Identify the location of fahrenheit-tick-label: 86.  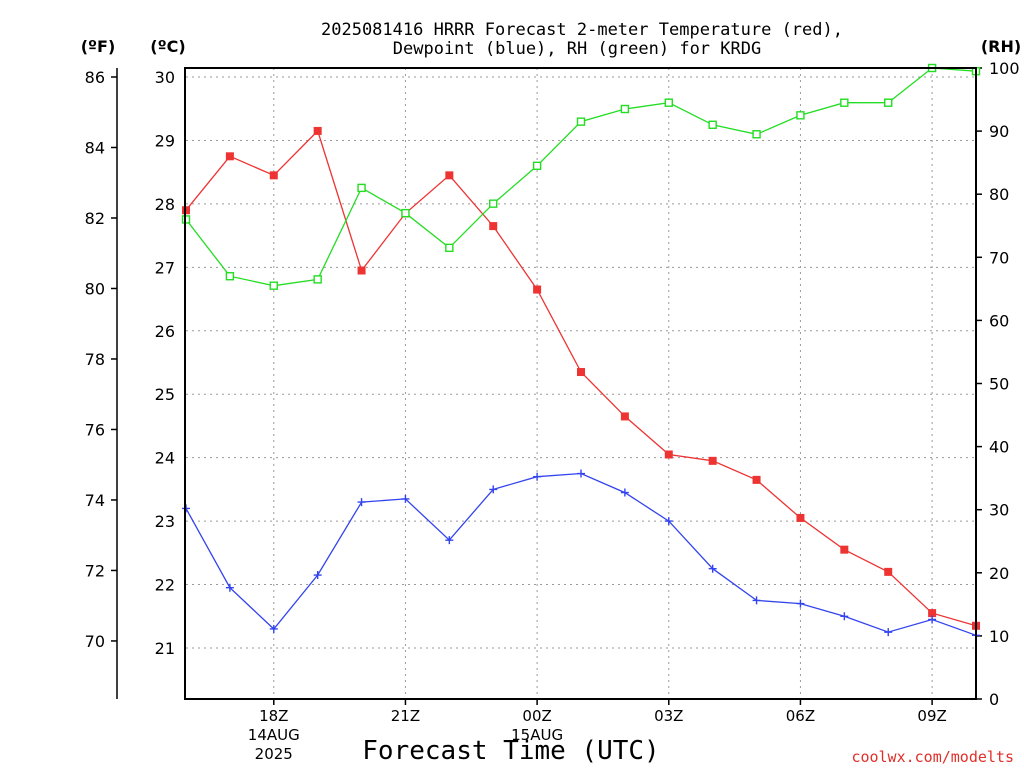
(95, 77).